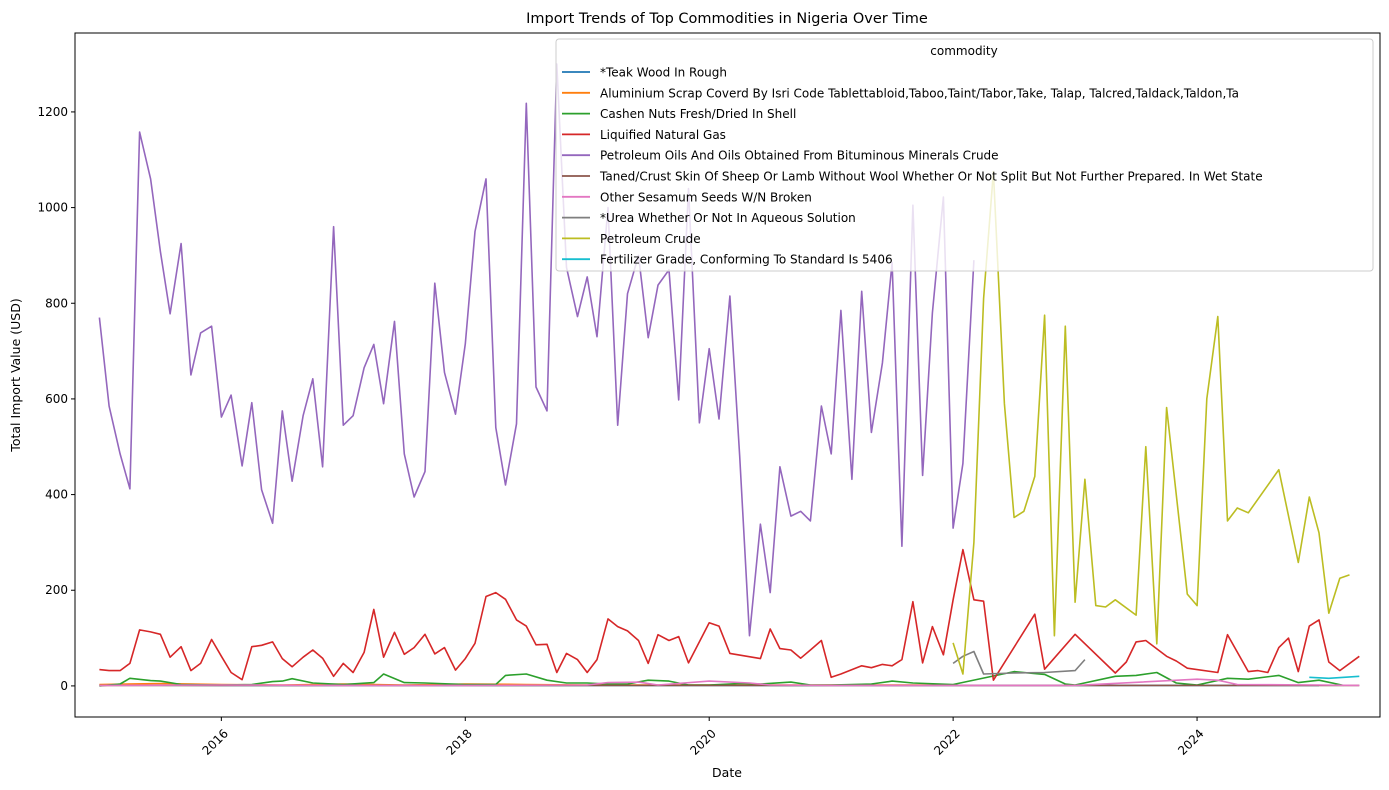 This screenshot has height=790, width=1389. I want to click on y-tick-label: 400, so click(56, 495).